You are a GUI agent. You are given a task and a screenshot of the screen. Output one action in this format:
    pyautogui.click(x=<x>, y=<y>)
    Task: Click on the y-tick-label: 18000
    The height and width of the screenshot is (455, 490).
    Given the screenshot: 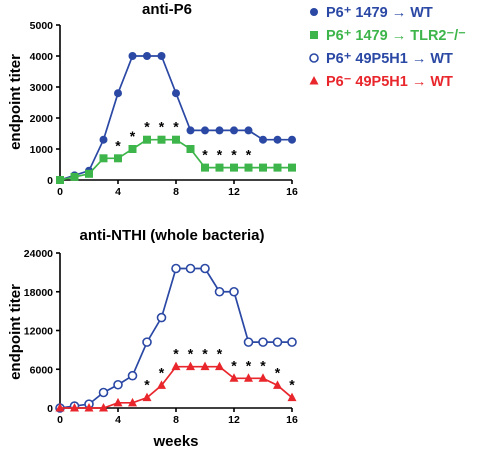 What is the action you would take?
    pyautogui.click(x=38, y=293)
    